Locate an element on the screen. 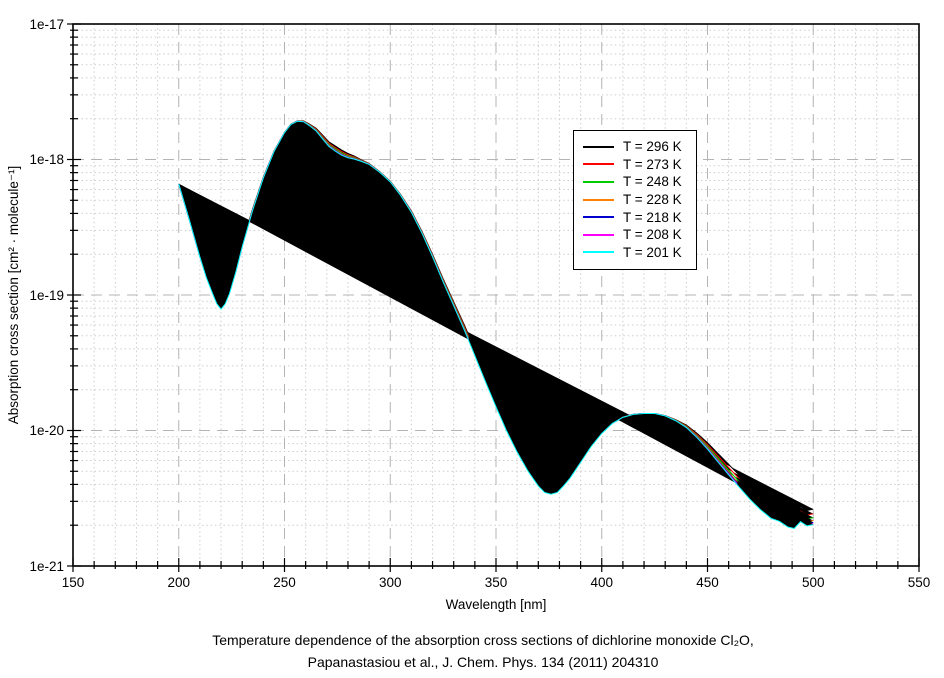 The height and width of the screenshot is (678, 944). legend-line-296k-icon is located at coordinates (598, 146).